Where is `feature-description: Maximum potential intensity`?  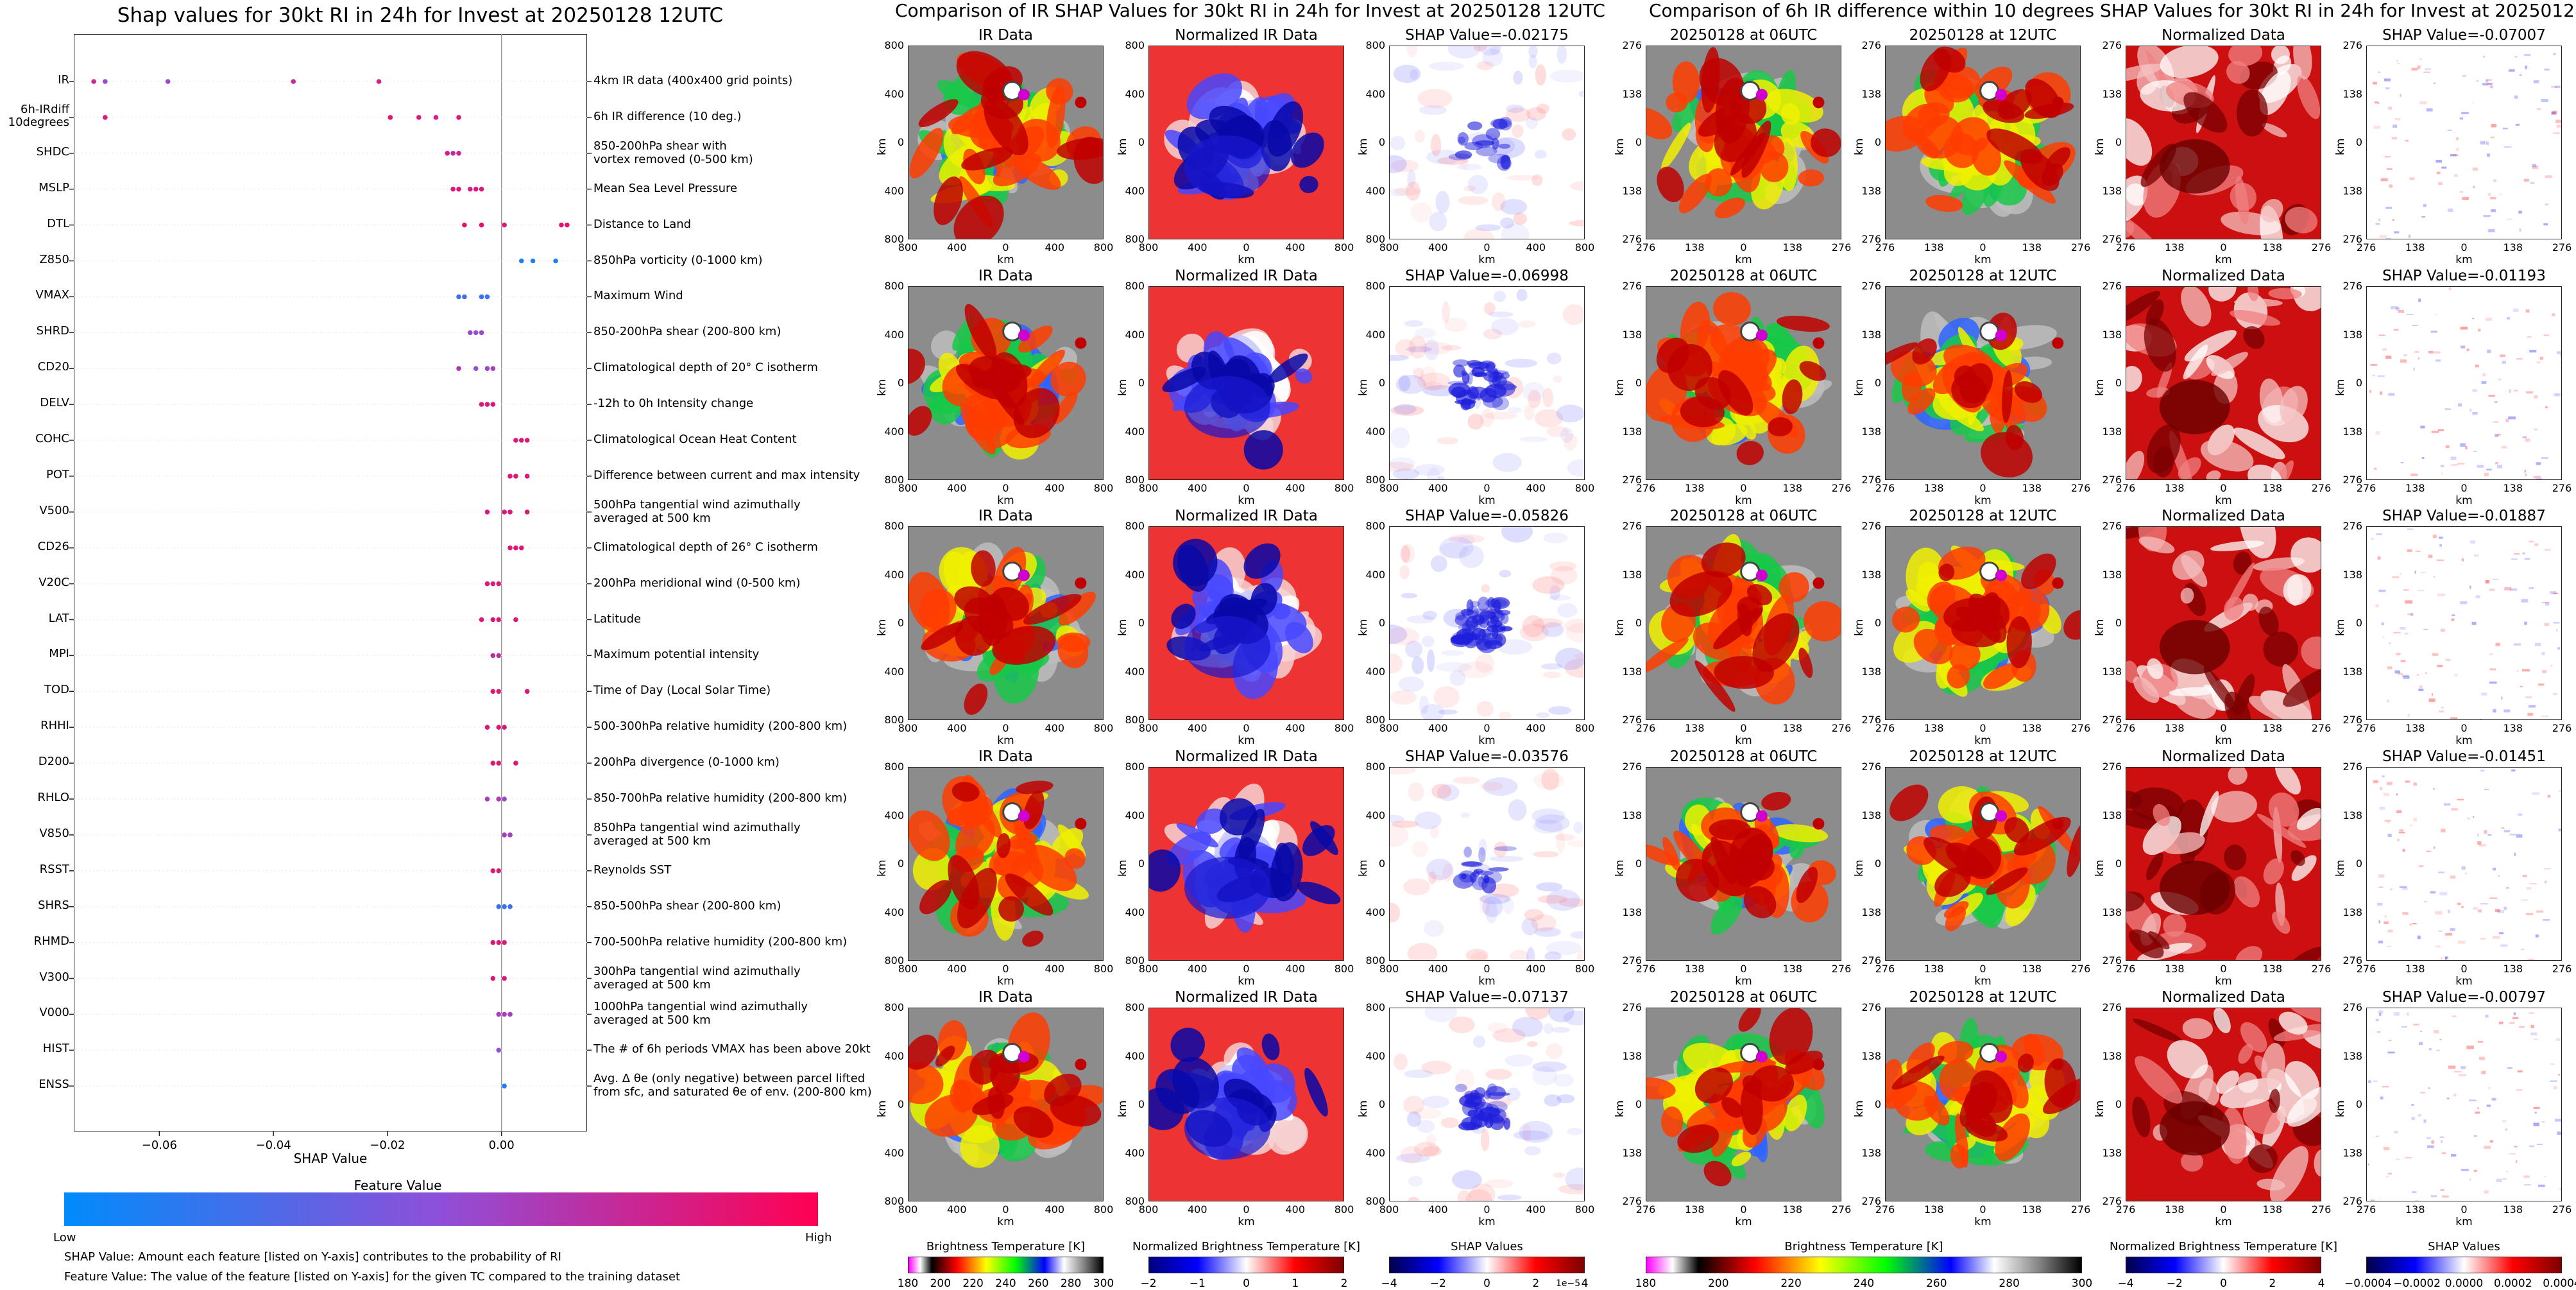
feature-description: Maximum potential intensity is located at coordinates (708, 654).